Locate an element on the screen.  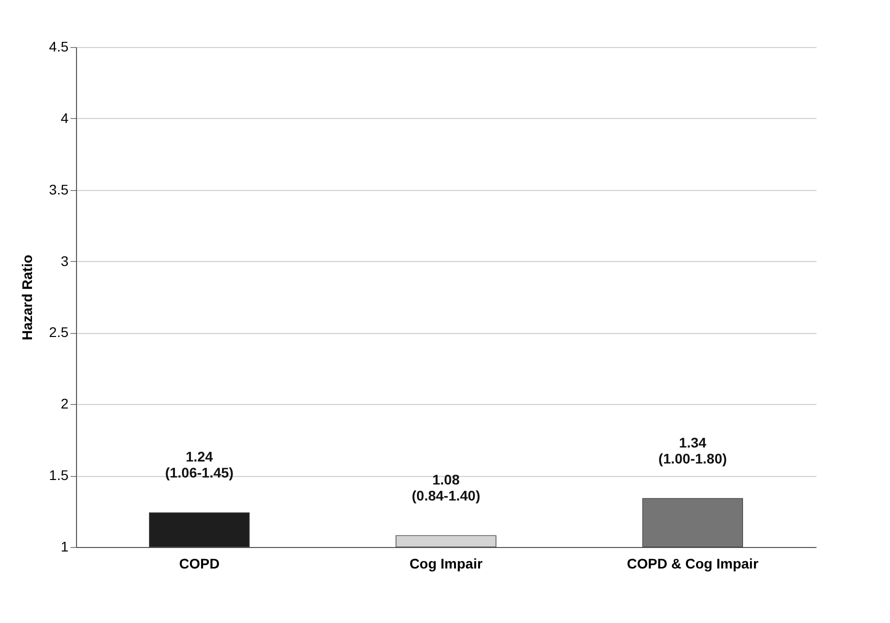
y-tick-label: 2.5 is located at coordinates (59, 332).